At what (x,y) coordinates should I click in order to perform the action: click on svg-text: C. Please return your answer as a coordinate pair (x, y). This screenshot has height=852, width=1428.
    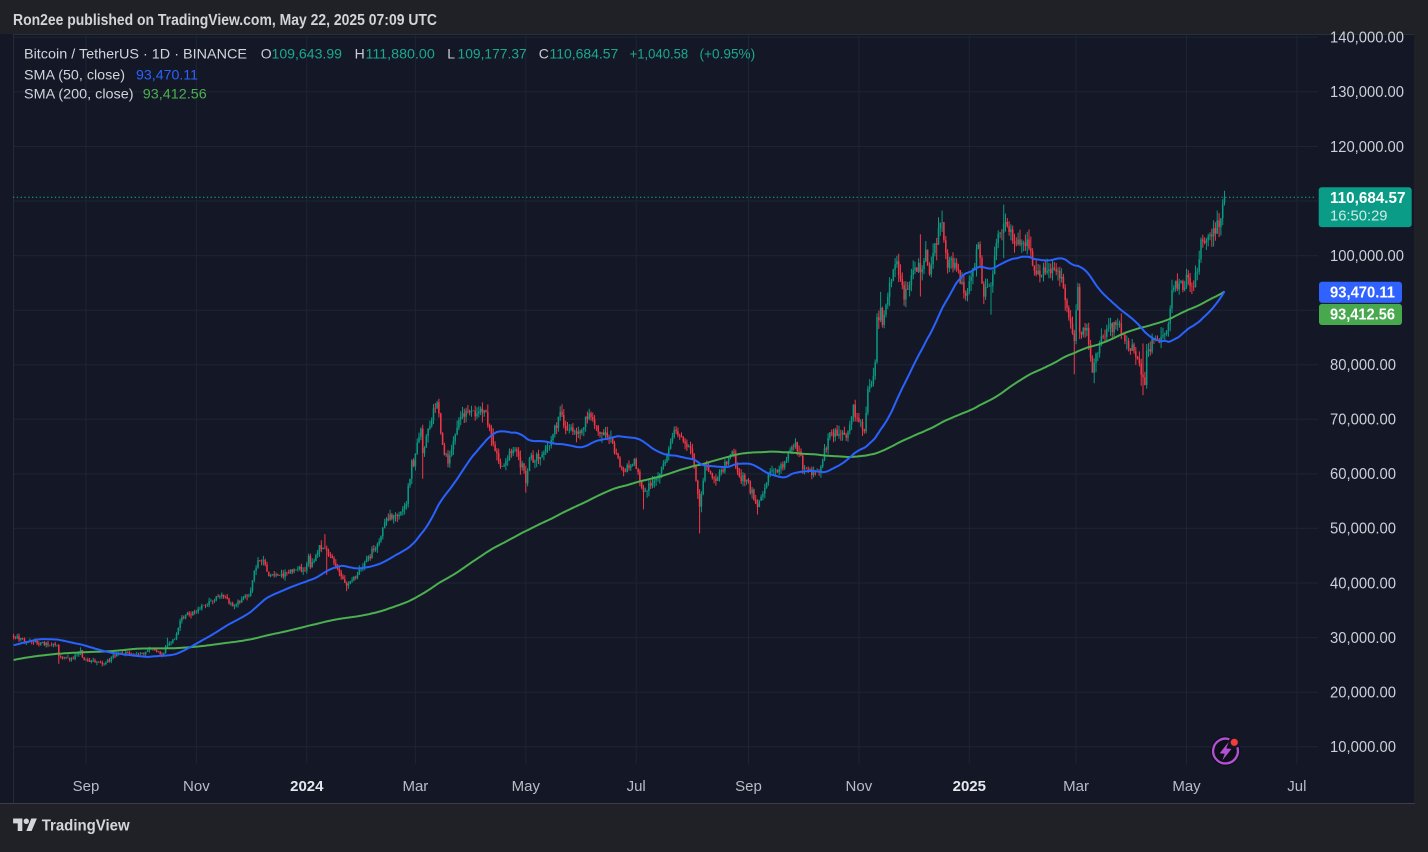
    Looking at the image, I should click on (544, 54).